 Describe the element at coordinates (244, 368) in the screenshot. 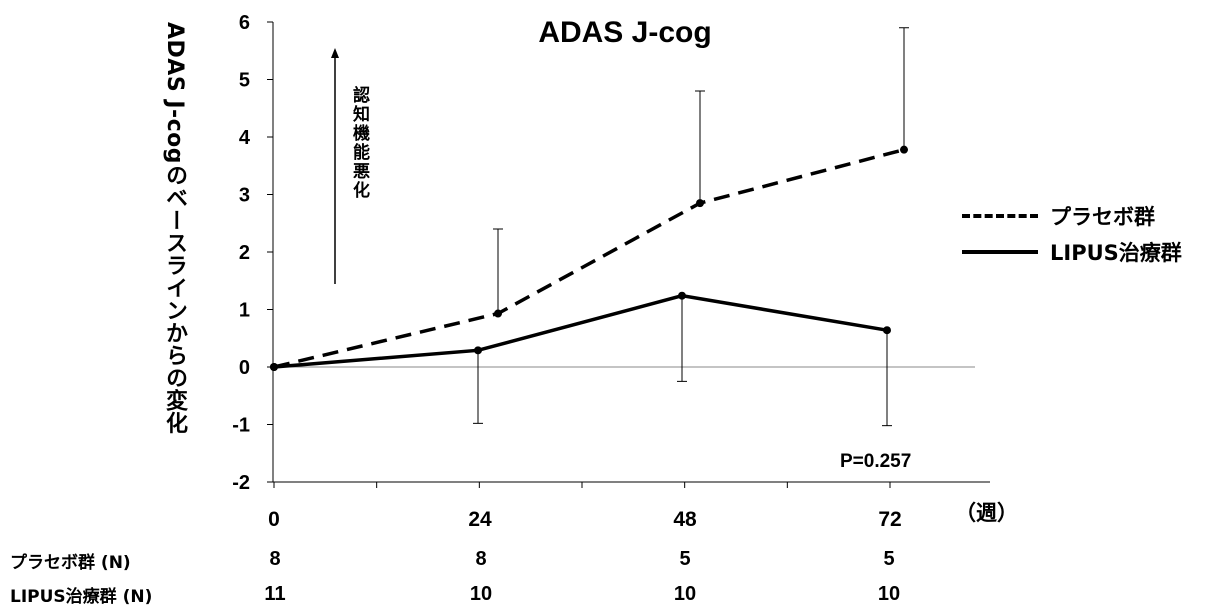

I see `y-tick-label: 0` at that location.